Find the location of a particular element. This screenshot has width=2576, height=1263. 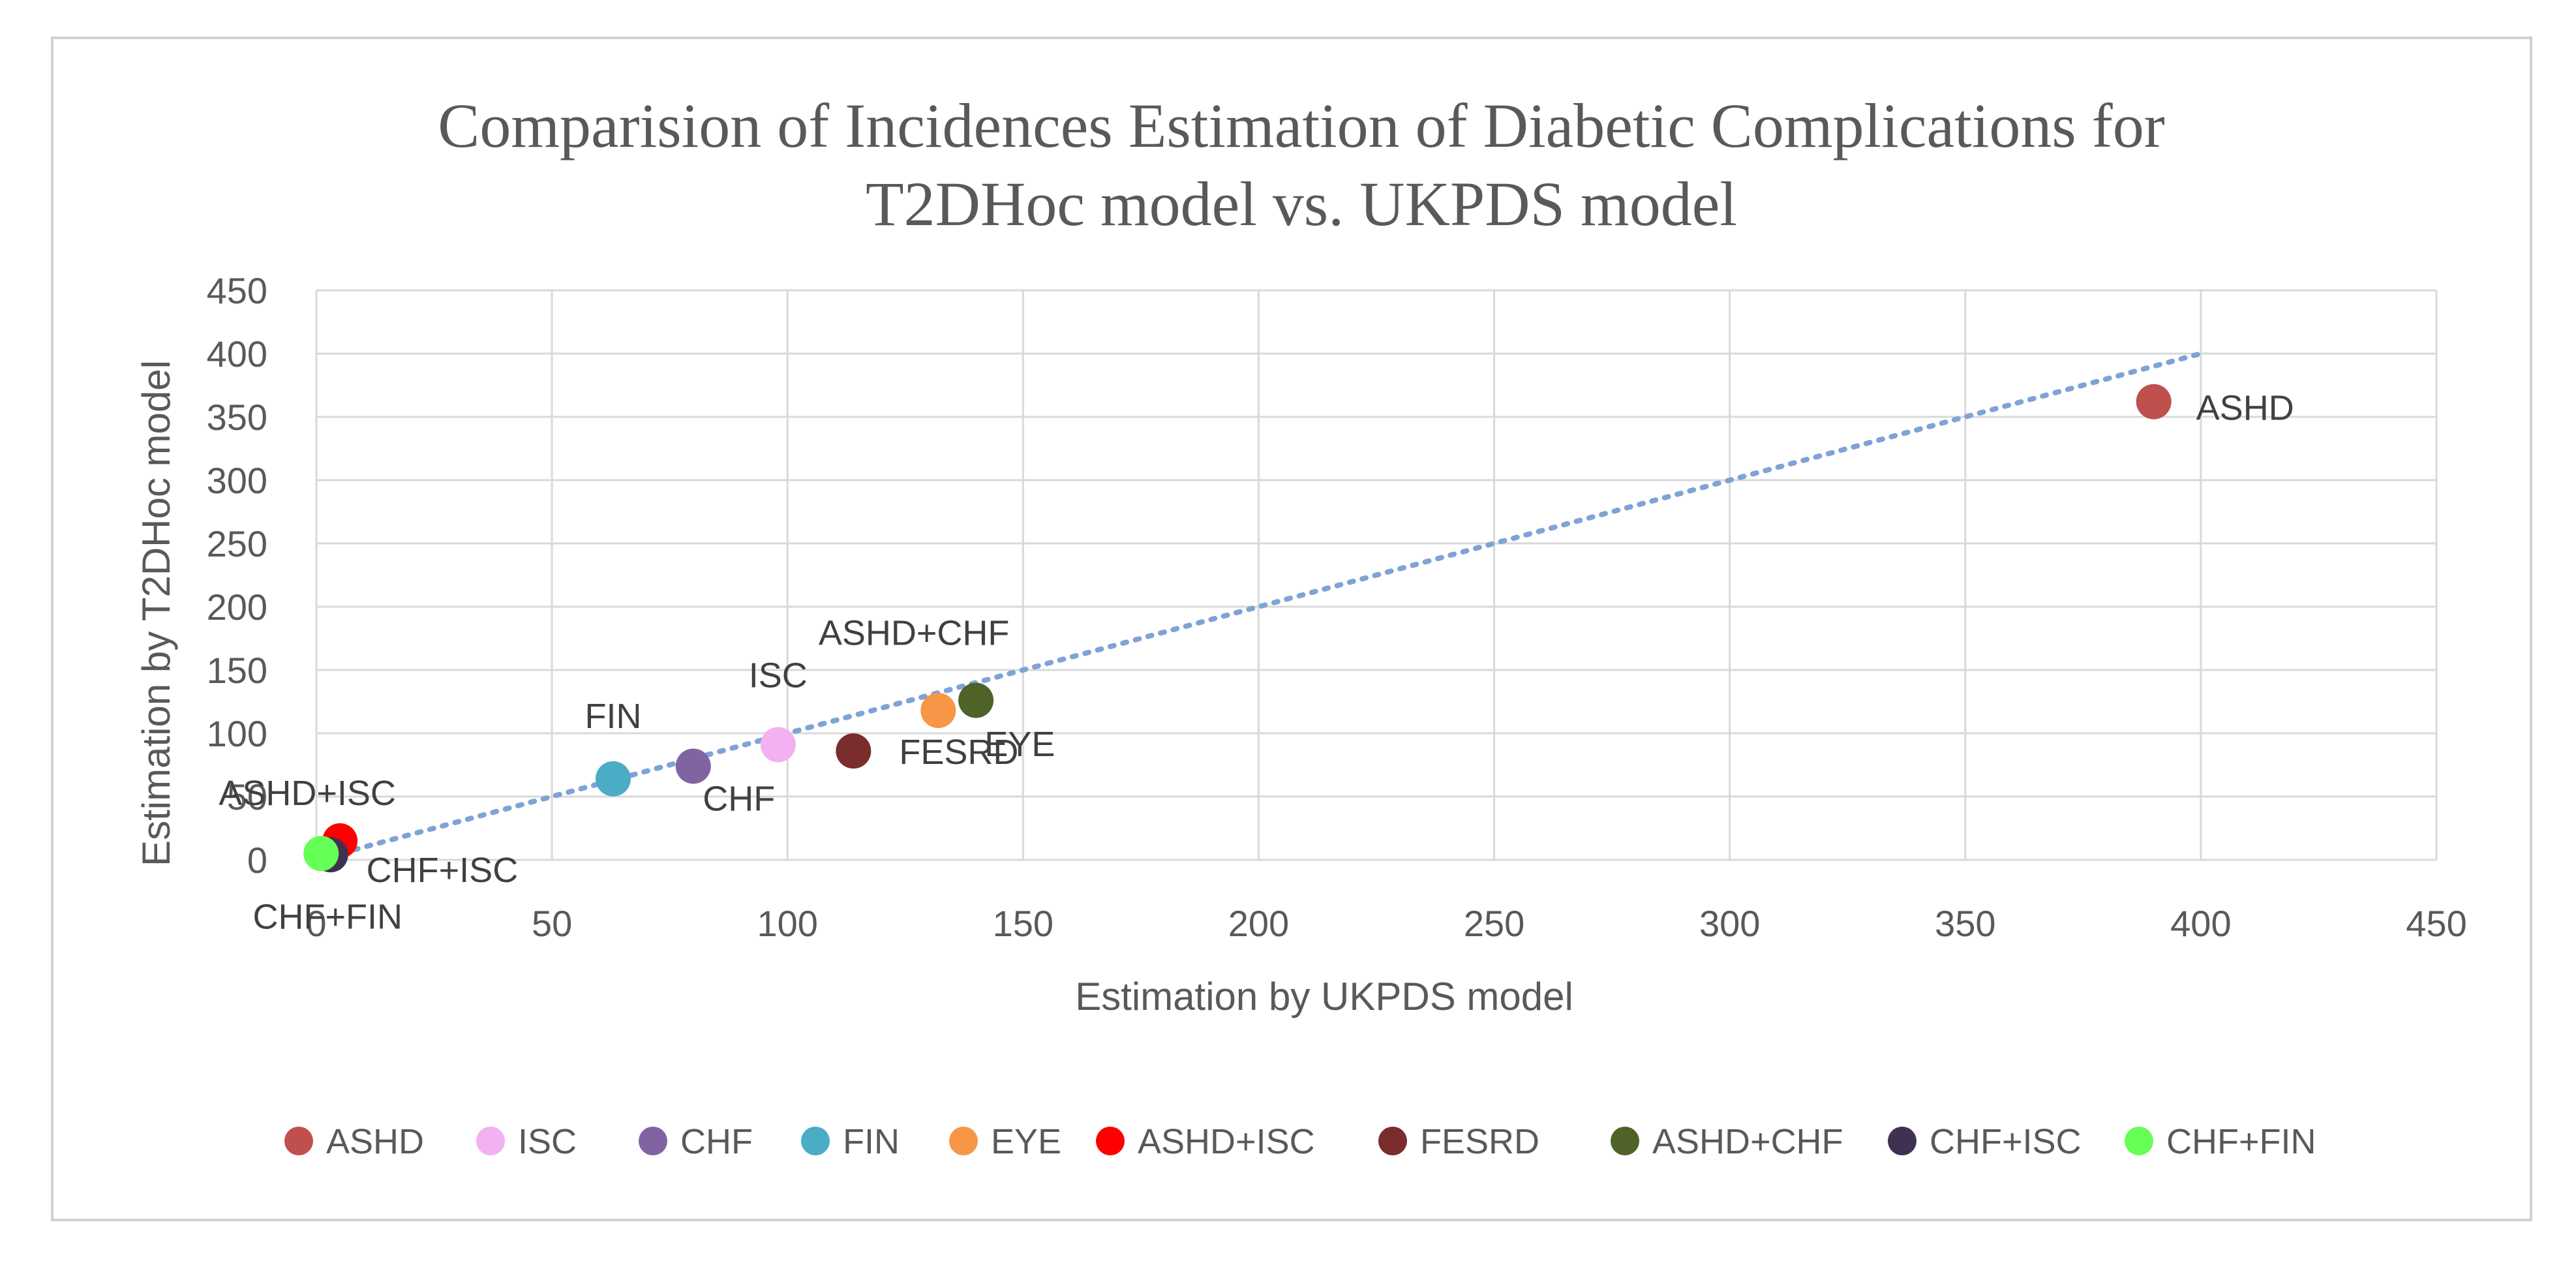

x-tick-label: 450 is located at coordinates (2436, 923).